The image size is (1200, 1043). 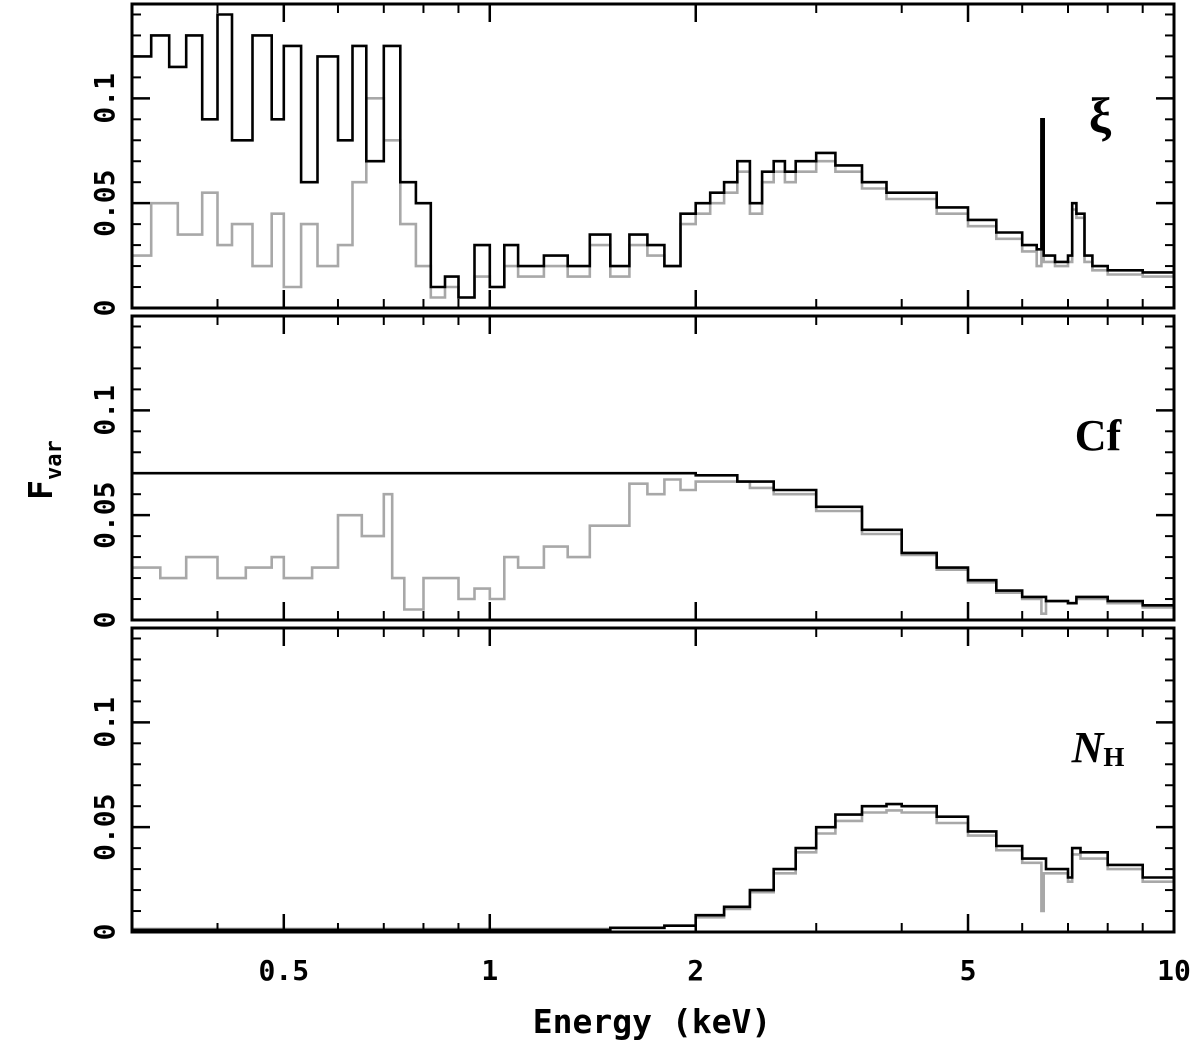 I want to click on series-black-nh, so click(x=654, y=867).